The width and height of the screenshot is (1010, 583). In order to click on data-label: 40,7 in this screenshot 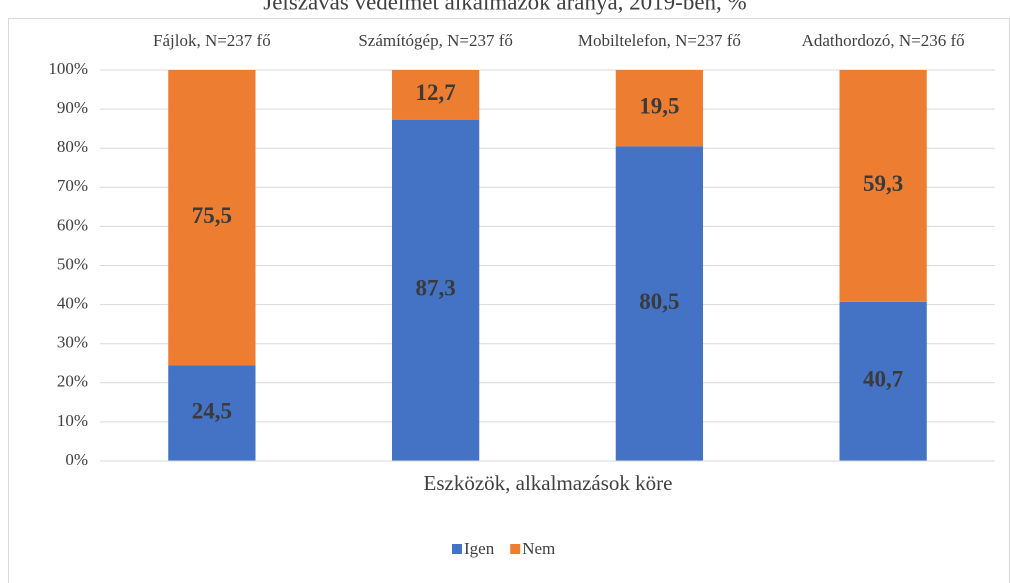, I will do `click(883, 379)`.